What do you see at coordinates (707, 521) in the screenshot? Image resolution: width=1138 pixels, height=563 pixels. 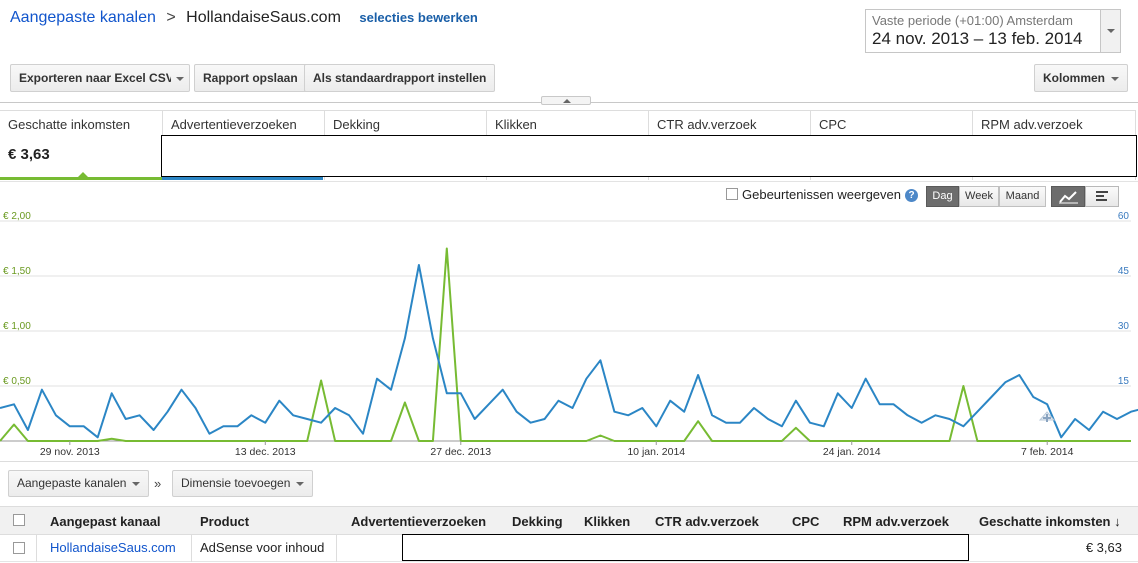 I see `column-header-ctr: CTR adv.verzoek` at bounding box center [707, 521].